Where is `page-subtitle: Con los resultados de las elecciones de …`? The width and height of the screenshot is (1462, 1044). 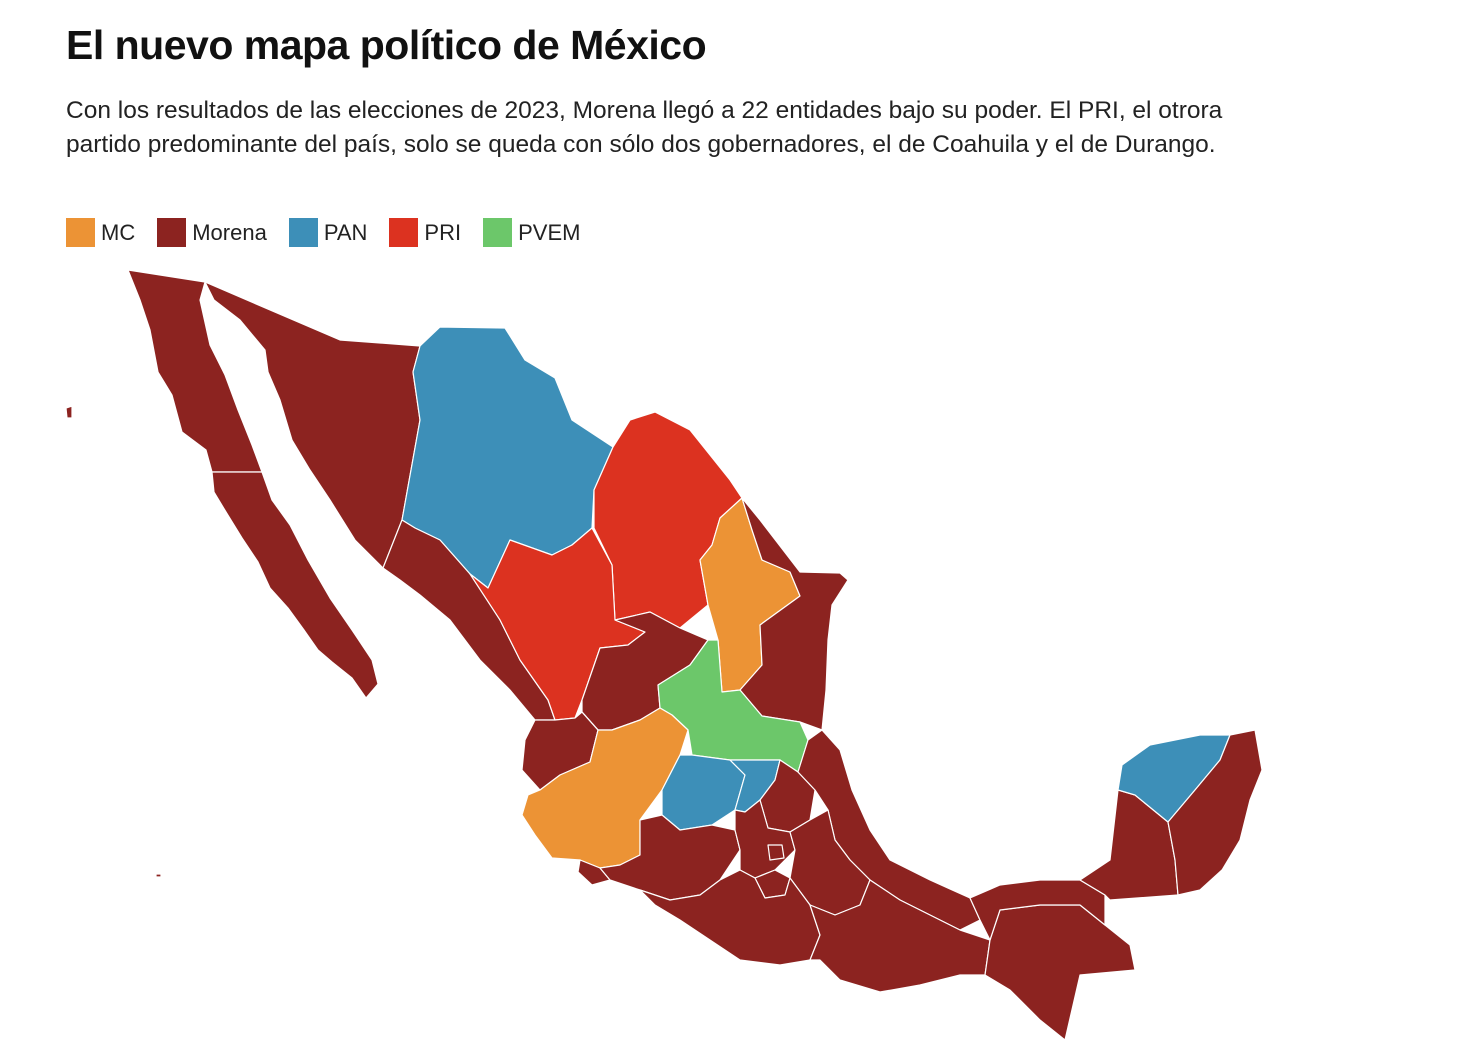
page-subtitle: Con los resultados de las elecciones de … is located at coordinates (644, 127).